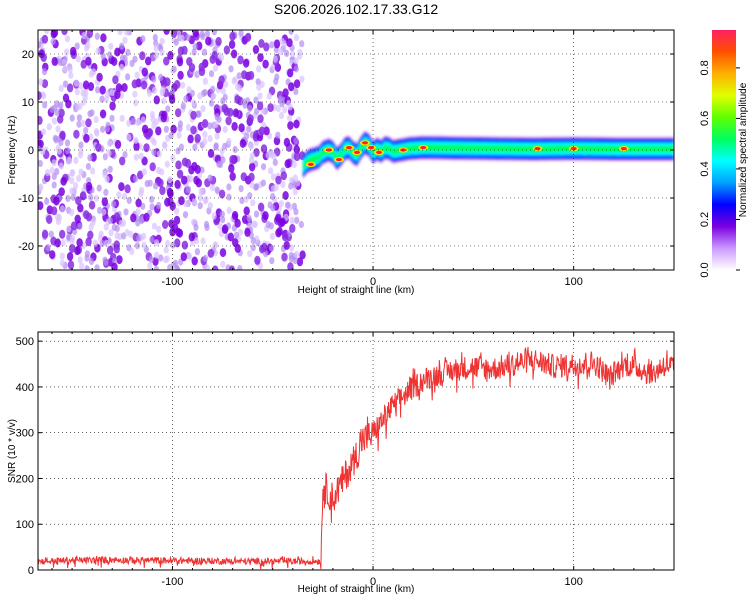  I want to click on snr-tick-label-y: 500, so click(25, 342).